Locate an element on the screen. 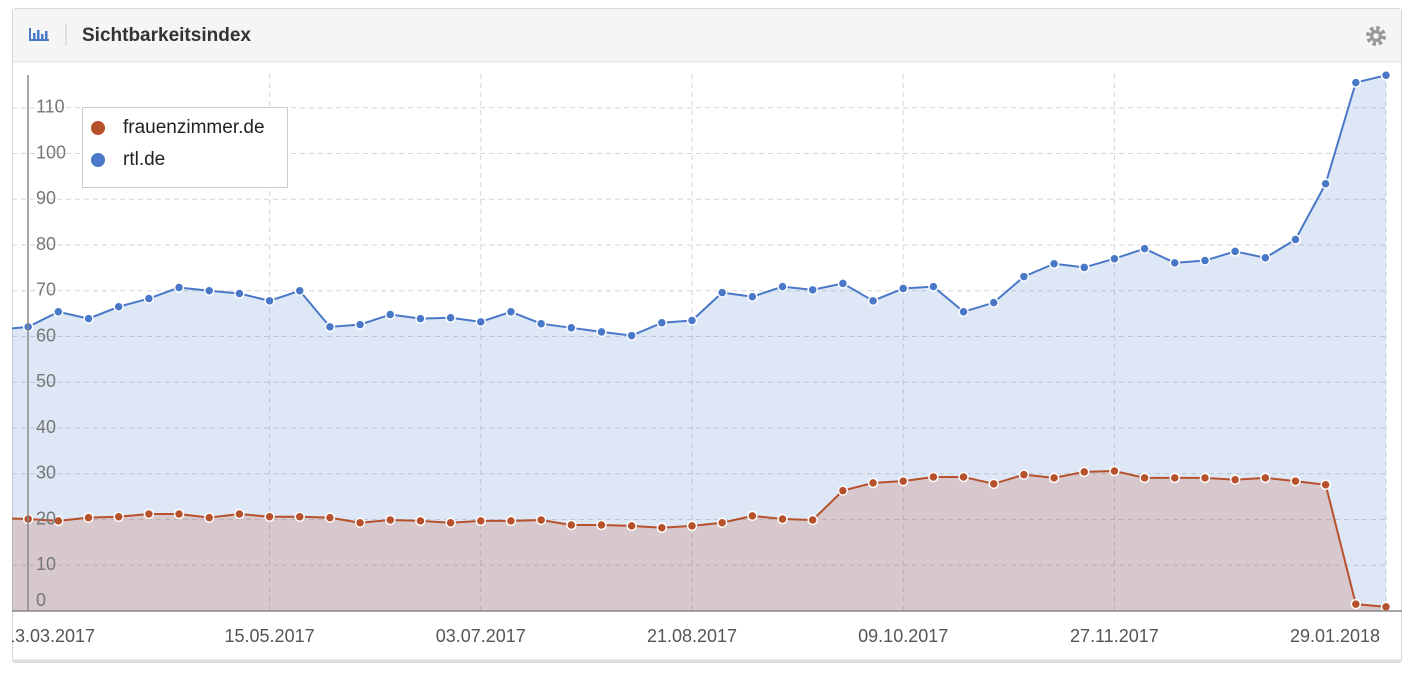 The height and width of the screenshot is (682, 1414). legend: frauenzimmer.de rtl.de is located at coordinates (185, 147).